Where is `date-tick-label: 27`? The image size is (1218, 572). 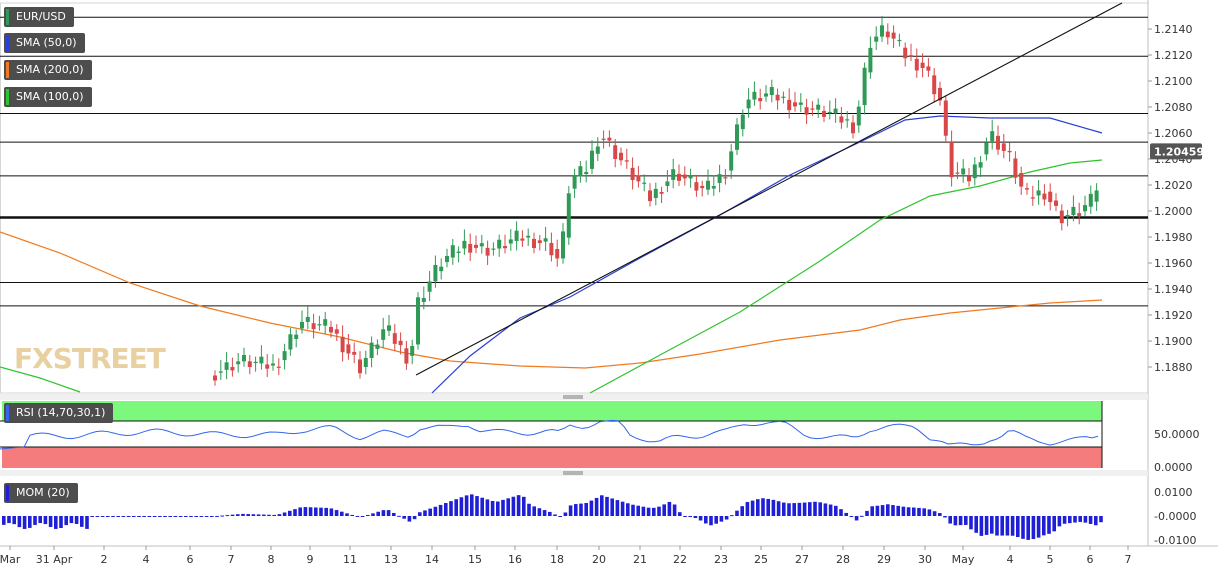 date-tick-label: 27 is located at coordinates (802, 559).